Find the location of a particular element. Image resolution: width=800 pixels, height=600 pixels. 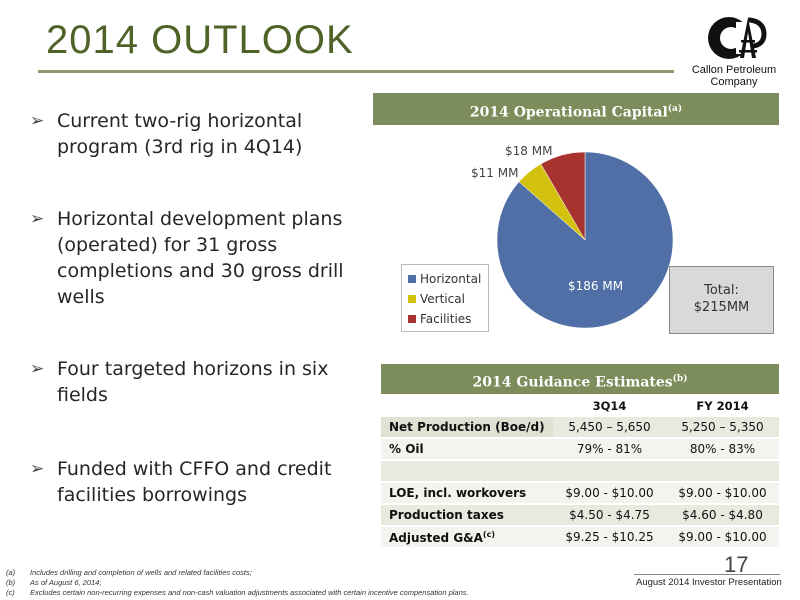

guidance-header: 2014 Guidance Estimates(b) is located at coordinates (580, 379).